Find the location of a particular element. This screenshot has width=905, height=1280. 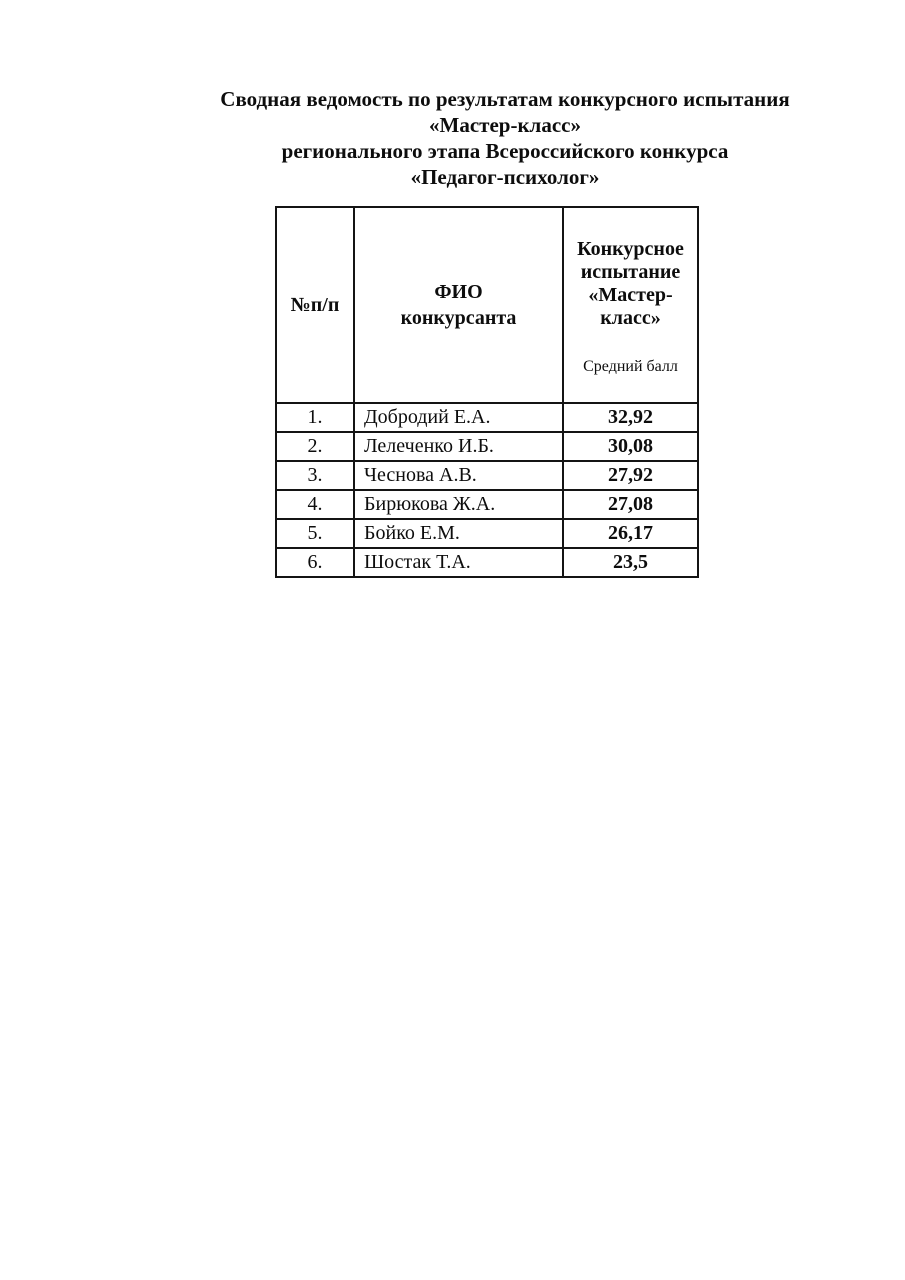

table-row: 6. Шостак Т.А. 23,5 is located at coordinates (487, 562).